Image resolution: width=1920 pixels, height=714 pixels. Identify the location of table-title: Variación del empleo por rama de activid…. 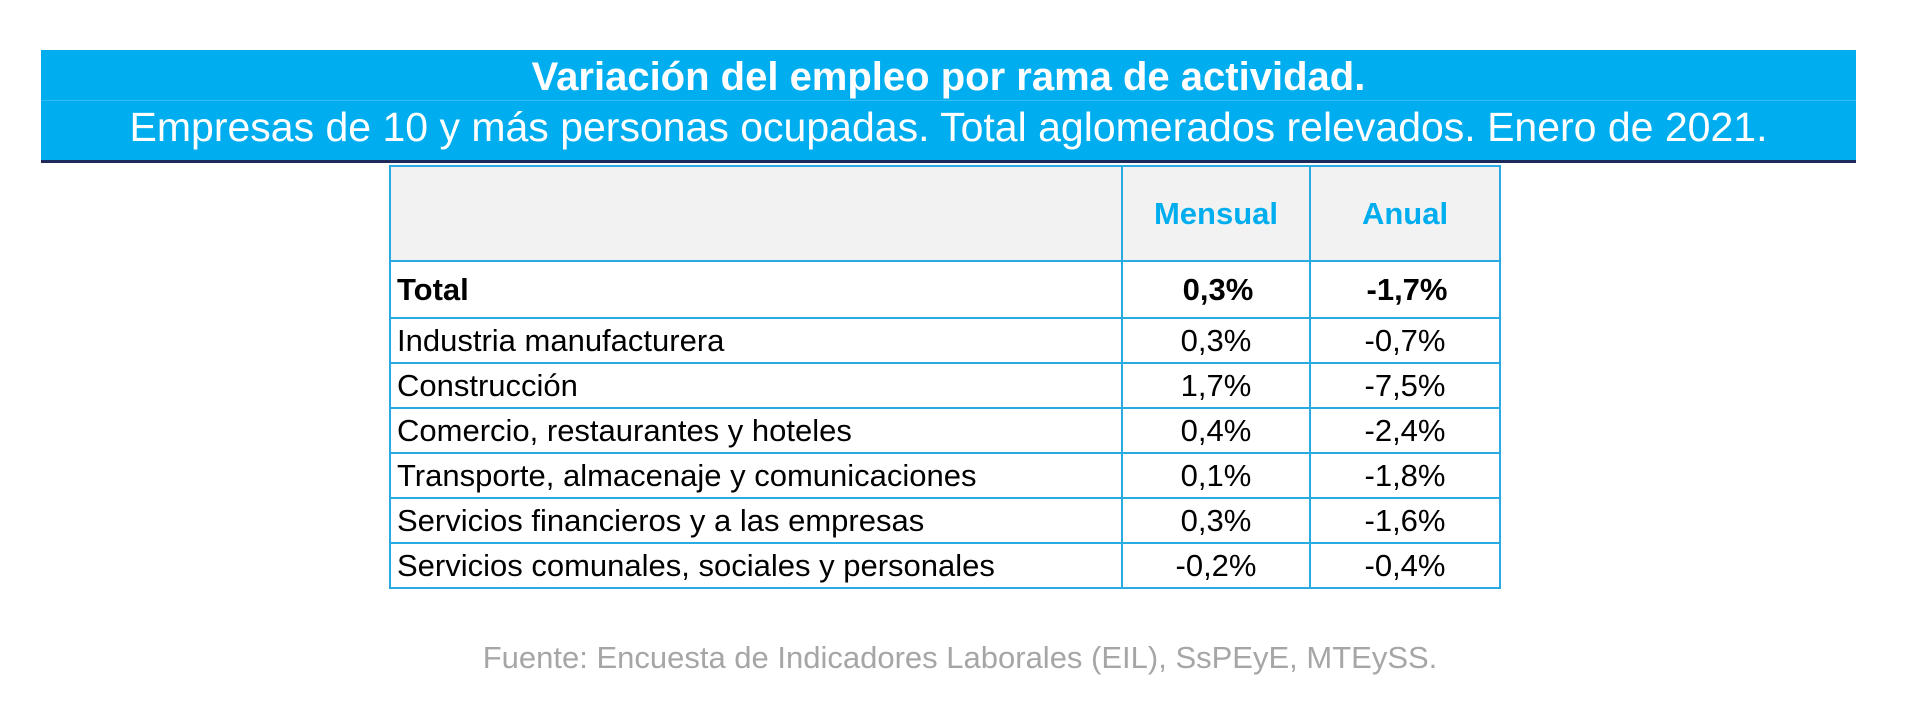
(948, 77).